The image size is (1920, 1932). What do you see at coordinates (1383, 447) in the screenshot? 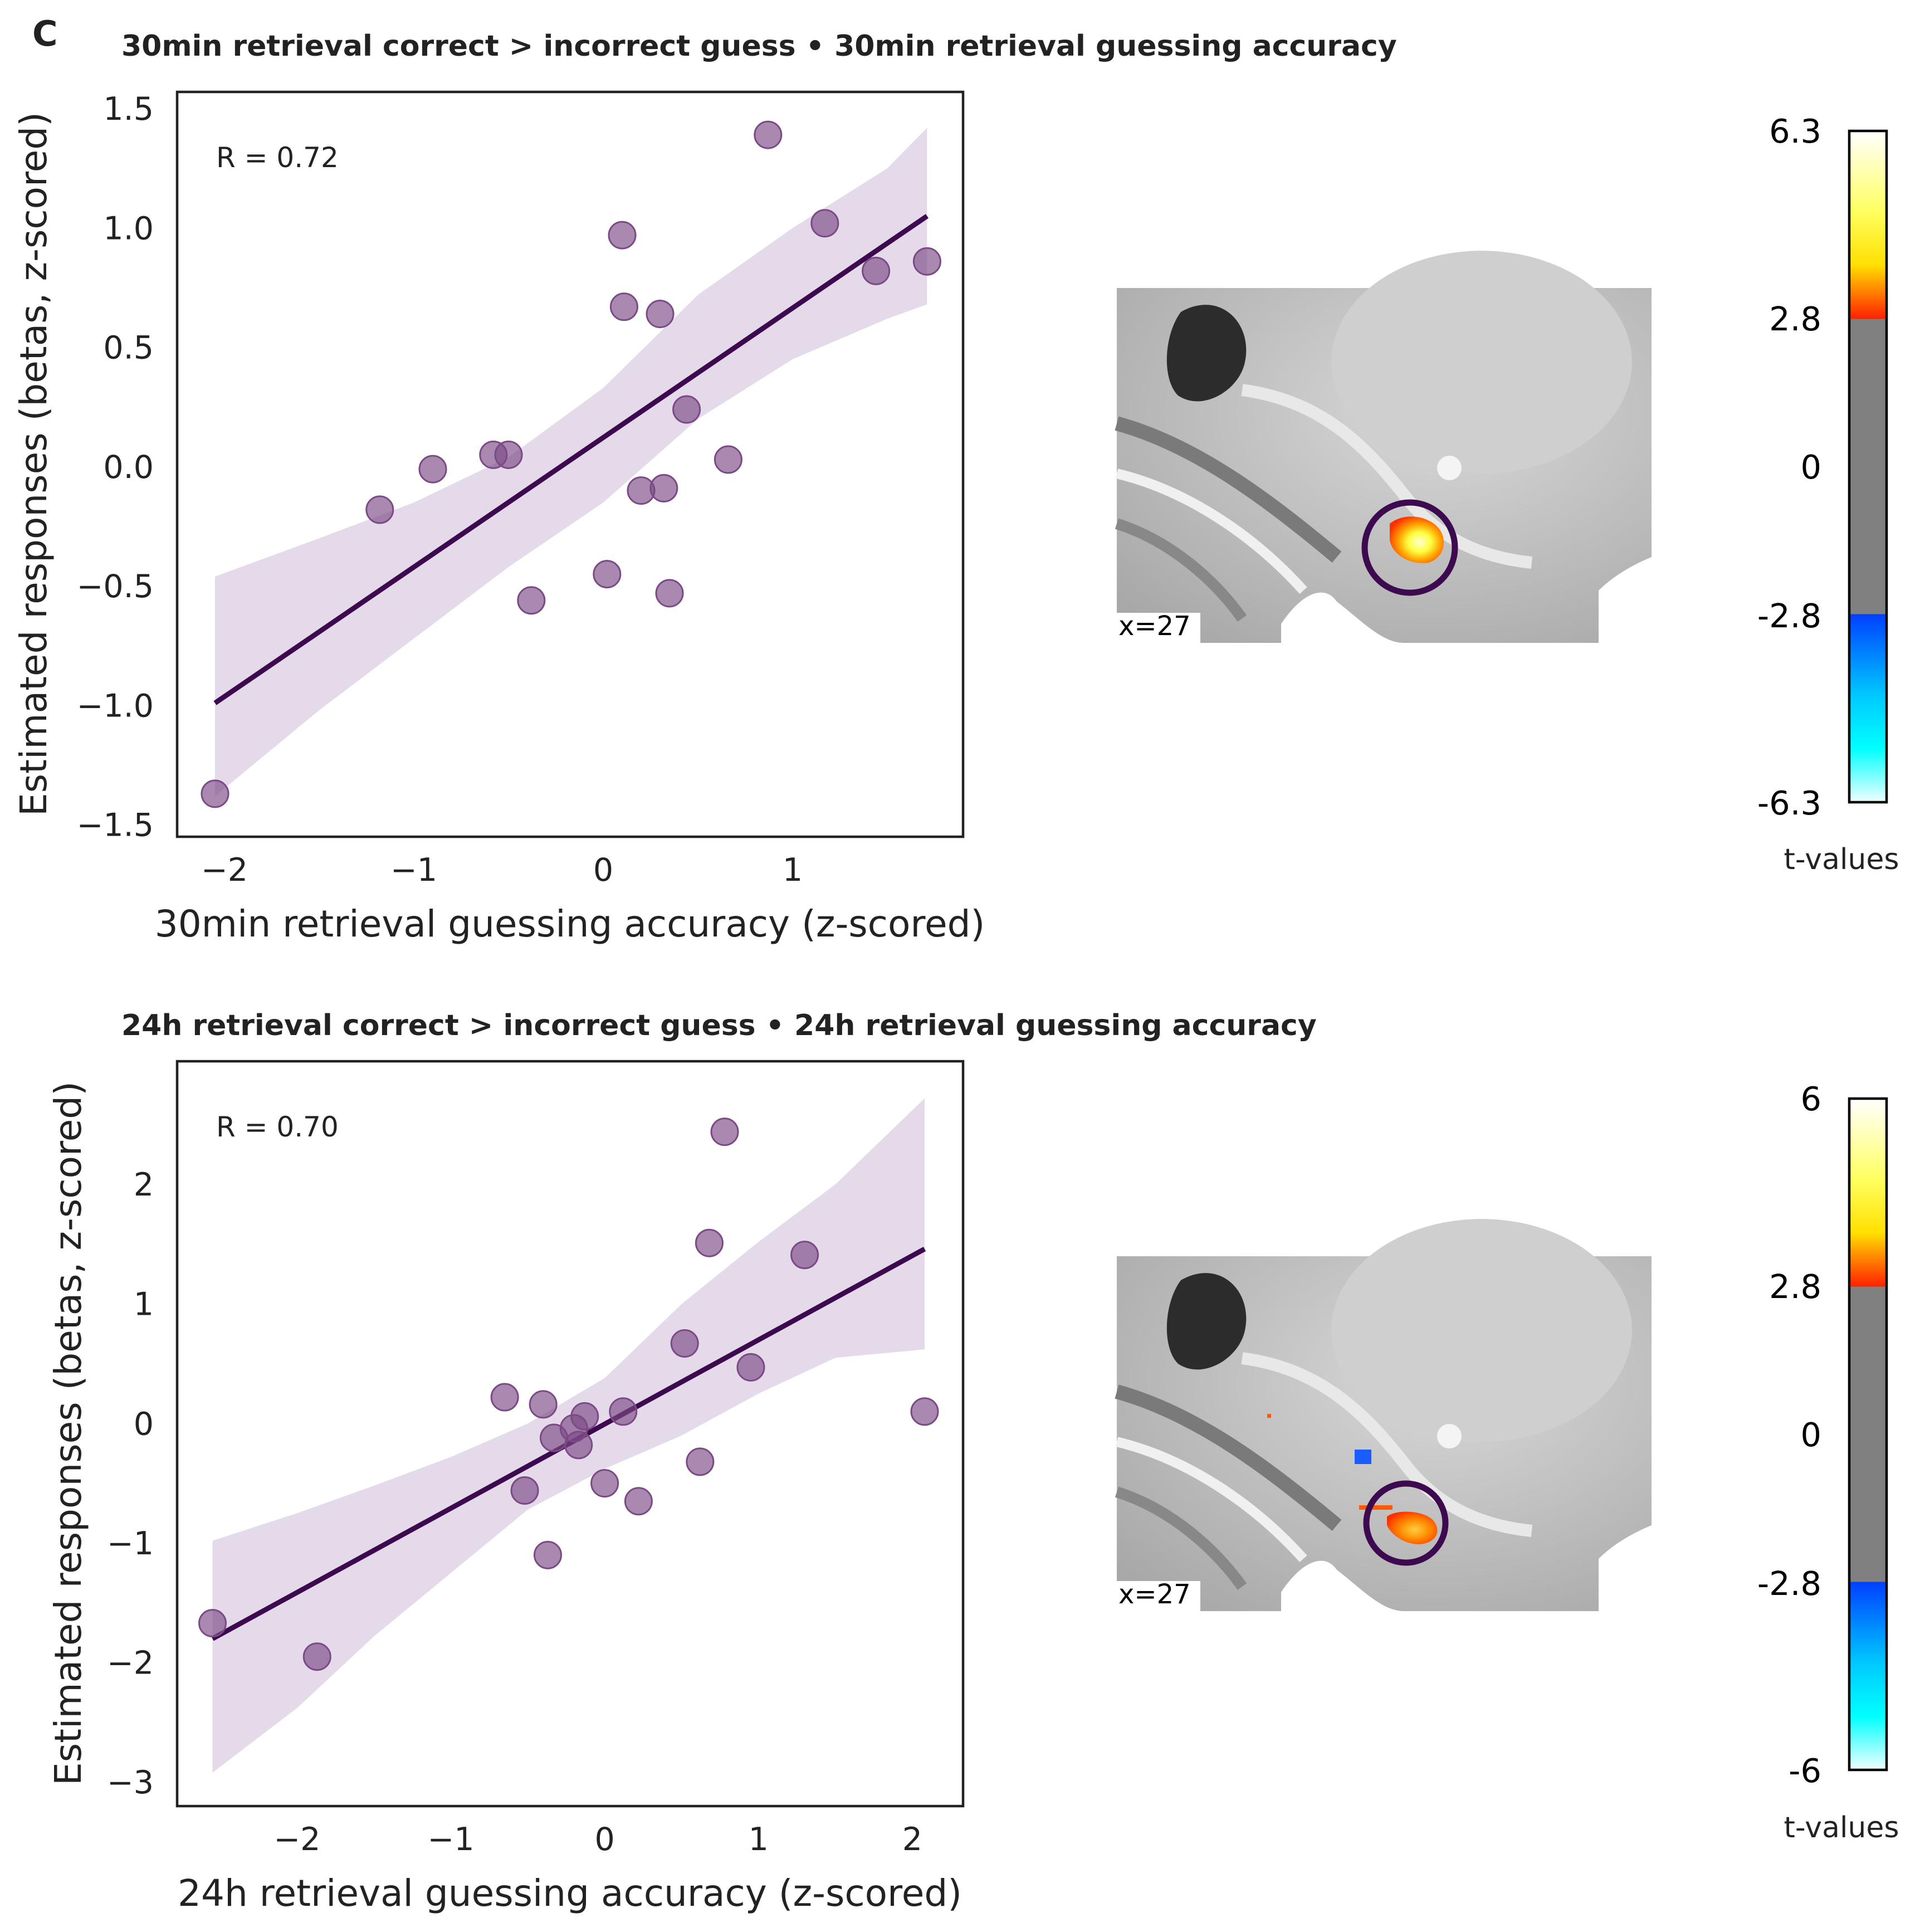
I see `brain-slice-30min: x=27` at bounding box center [1383, 447].